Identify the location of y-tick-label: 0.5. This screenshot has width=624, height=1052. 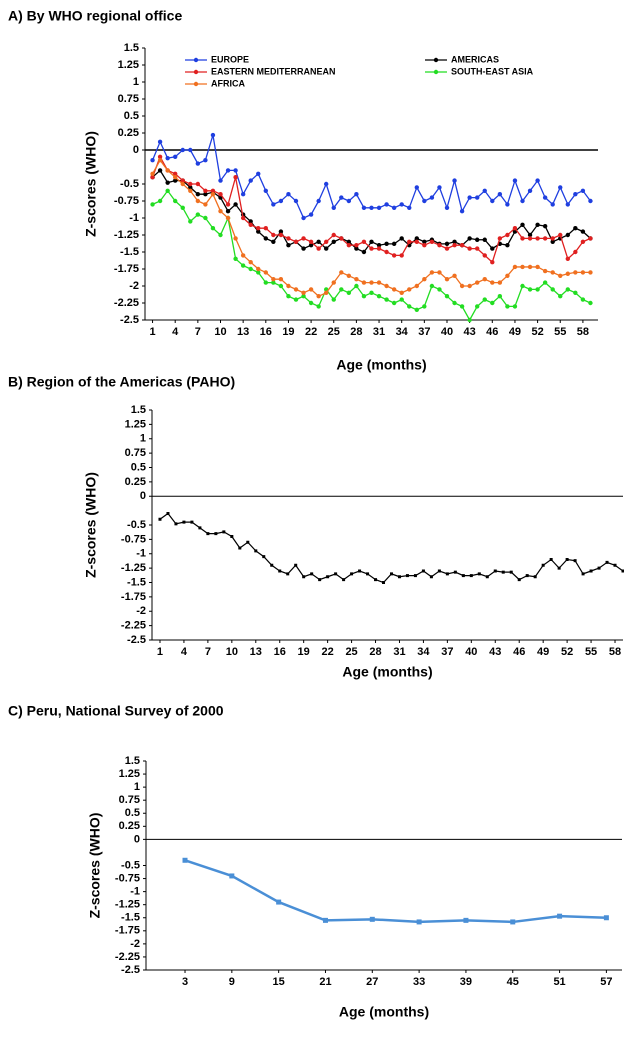
(138, 467).